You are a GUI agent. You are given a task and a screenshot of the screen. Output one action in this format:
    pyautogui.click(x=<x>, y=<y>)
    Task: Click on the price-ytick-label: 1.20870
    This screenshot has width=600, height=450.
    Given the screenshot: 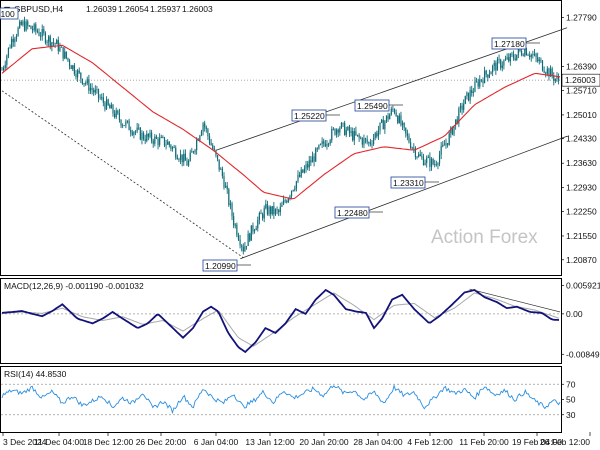 What is the action you would take?
    pyautogui.click(x=581, y=260)
    